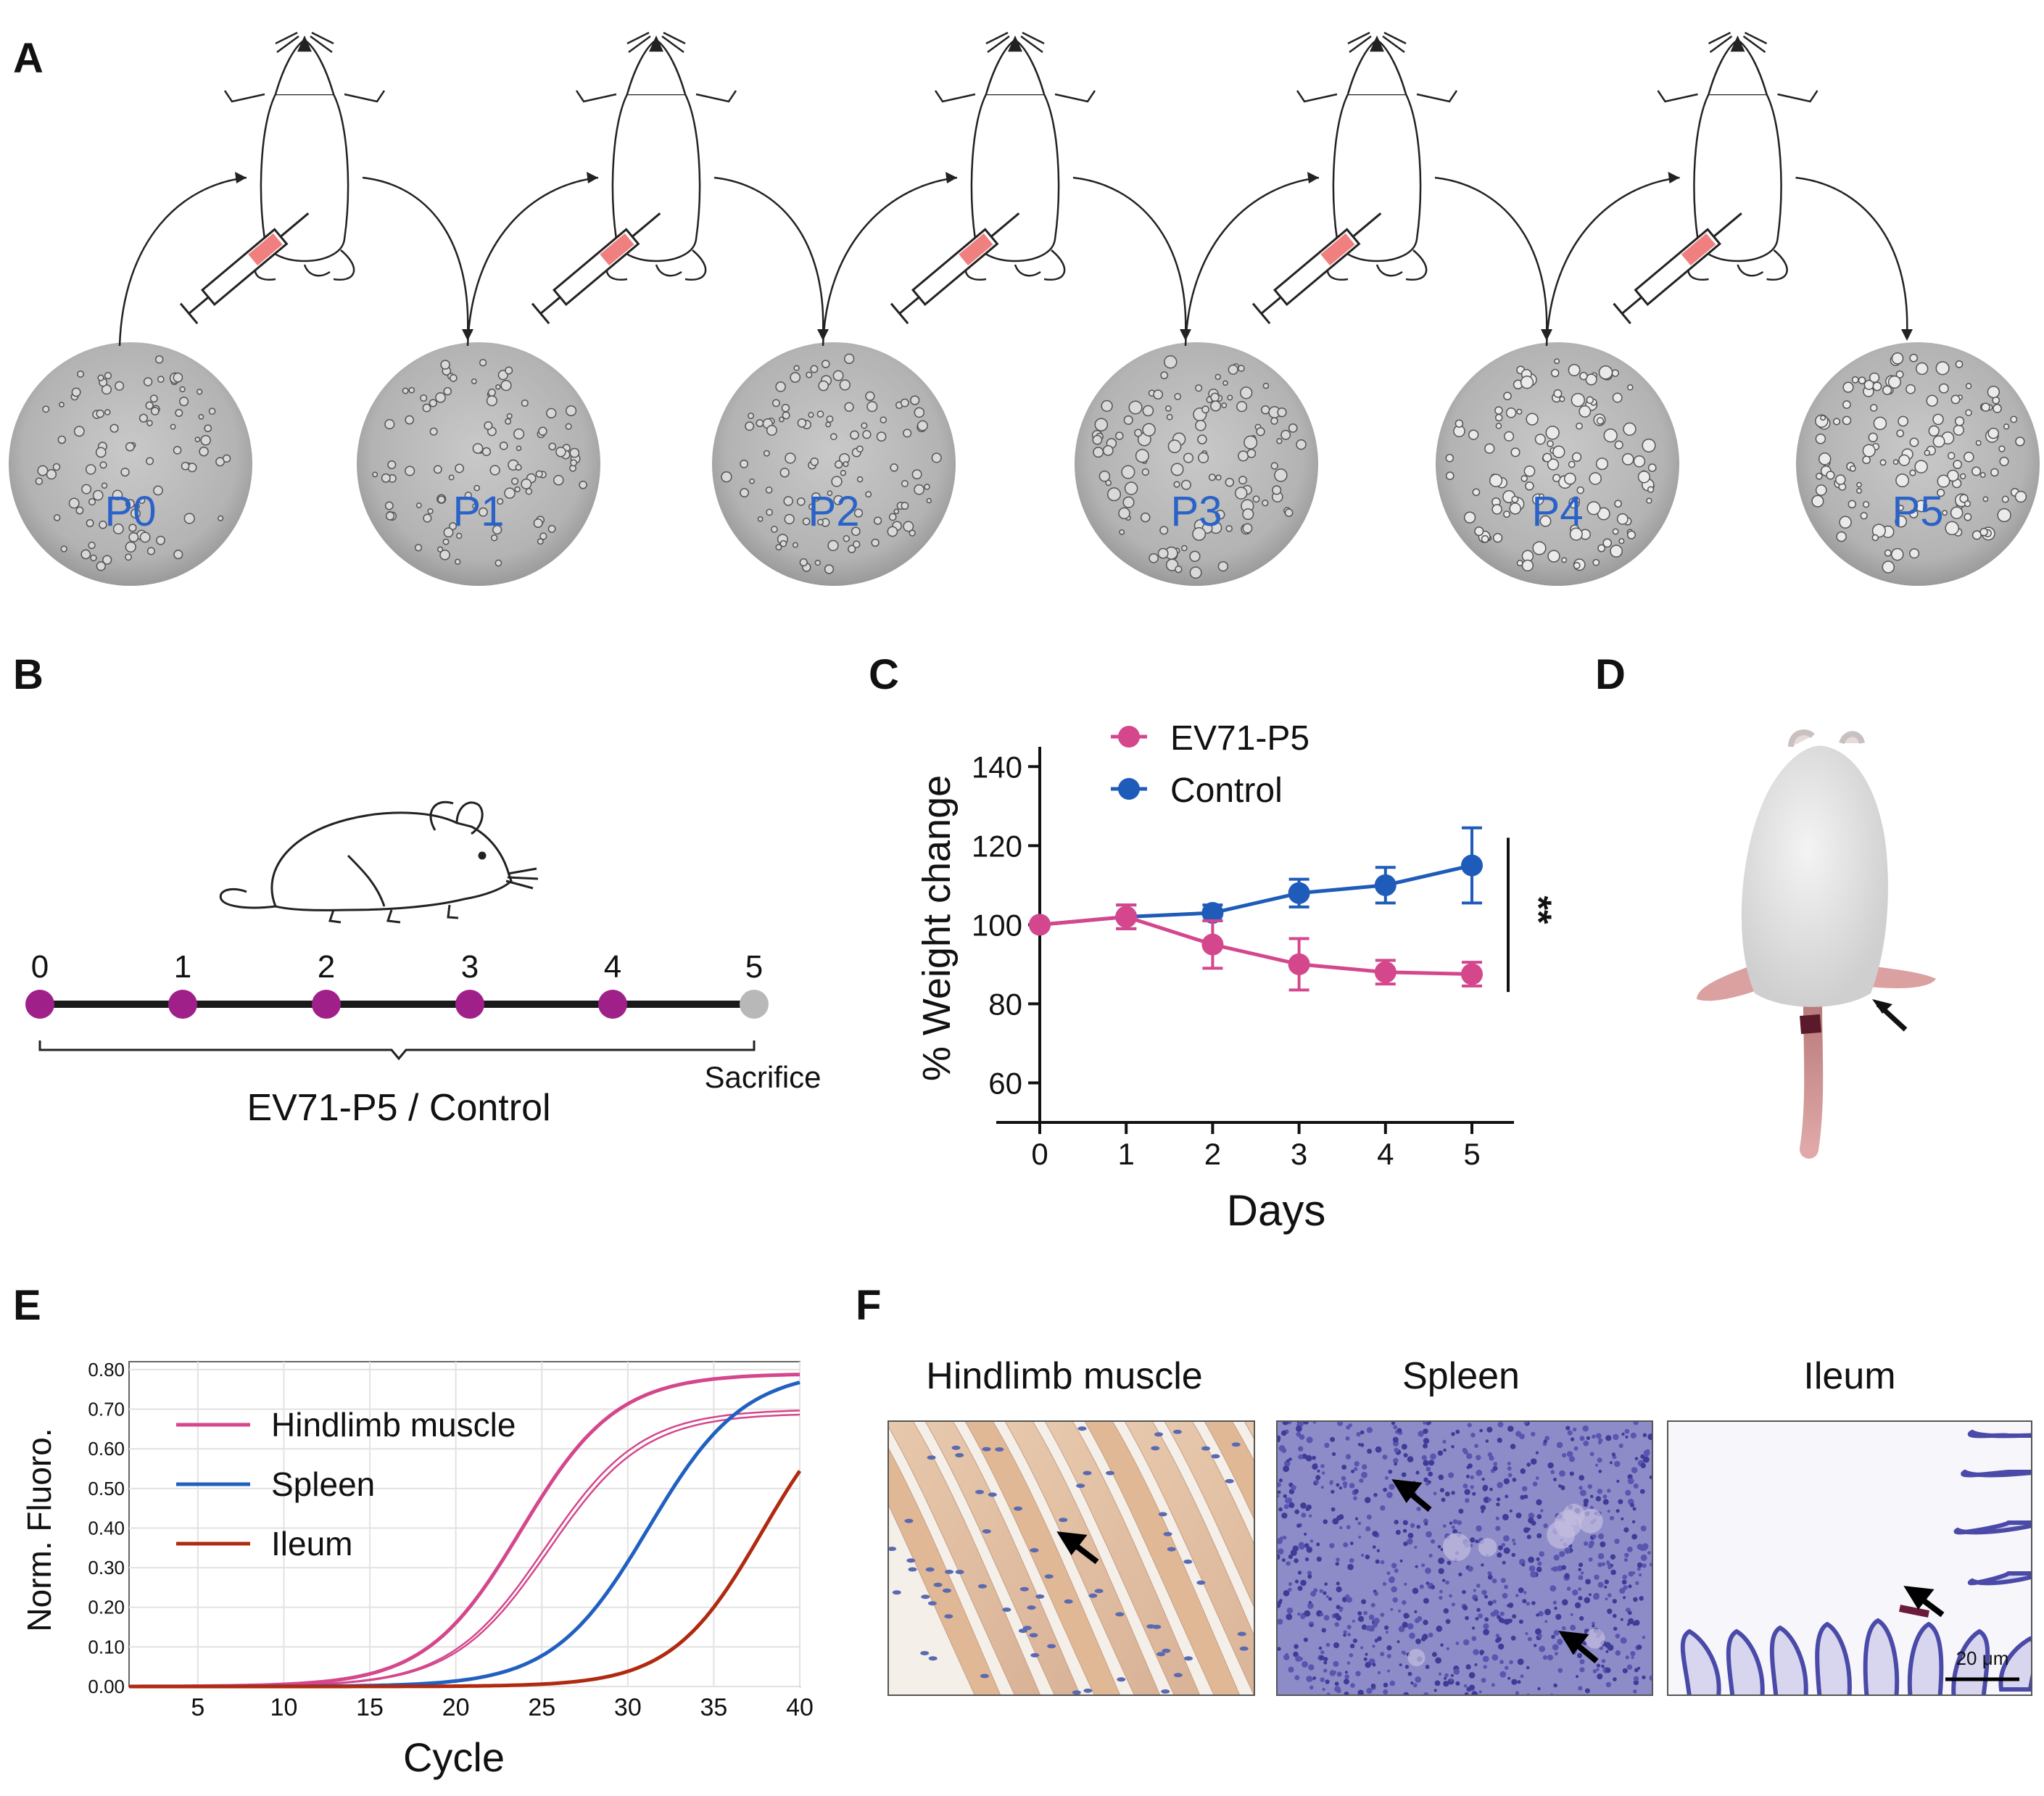 This screenshot has height=1796, width=2044. What do you see at coordinates (800, 1707) in the screenshot?
I see `x-tick-label: 40` at bounding box center [800, 1707].